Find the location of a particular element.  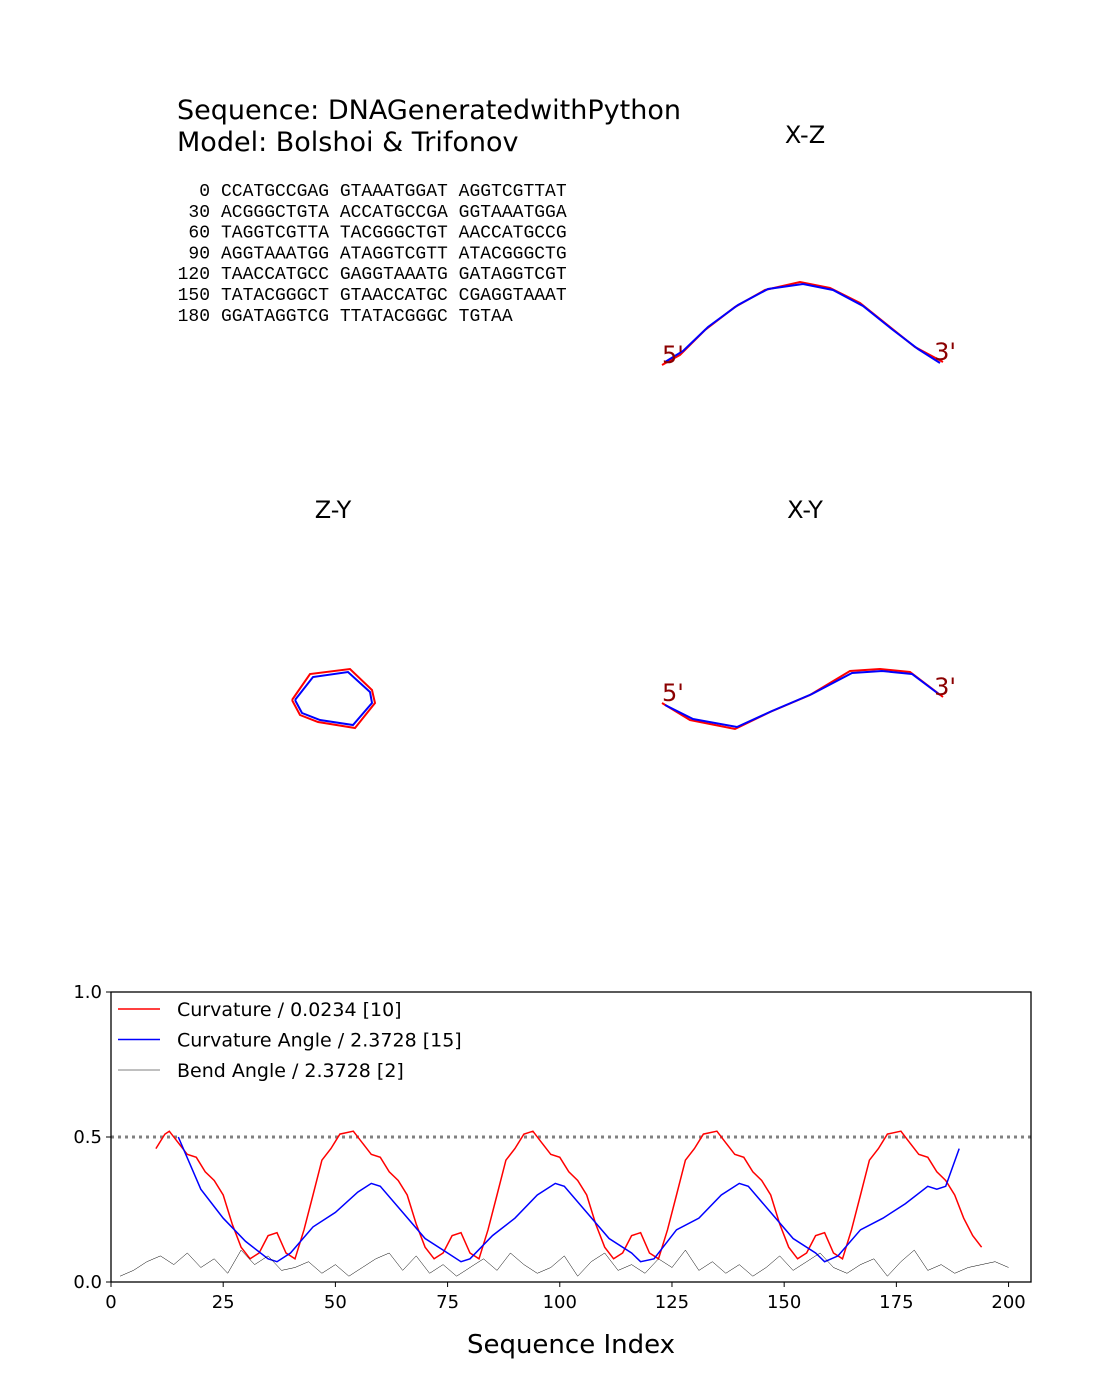

sequence-index: 0 is located at coordinates (204, 192).